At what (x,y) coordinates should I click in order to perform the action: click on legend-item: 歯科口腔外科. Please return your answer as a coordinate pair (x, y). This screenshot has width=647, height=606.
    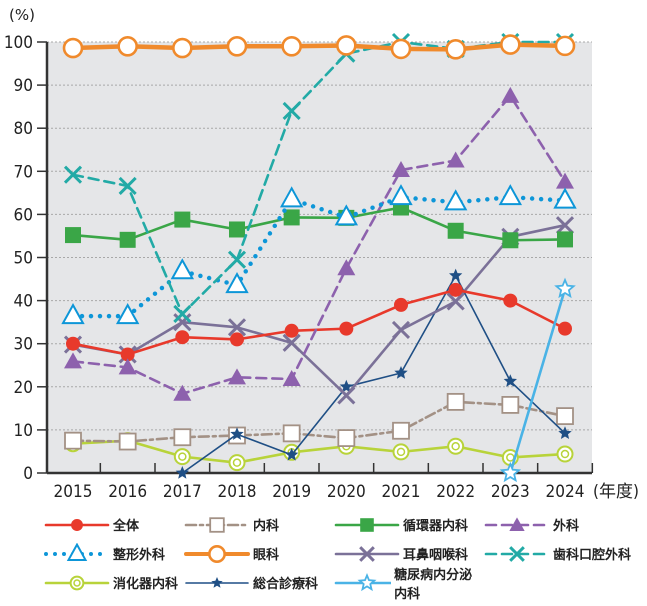
    Looking at the image, I should click on (559, 554).